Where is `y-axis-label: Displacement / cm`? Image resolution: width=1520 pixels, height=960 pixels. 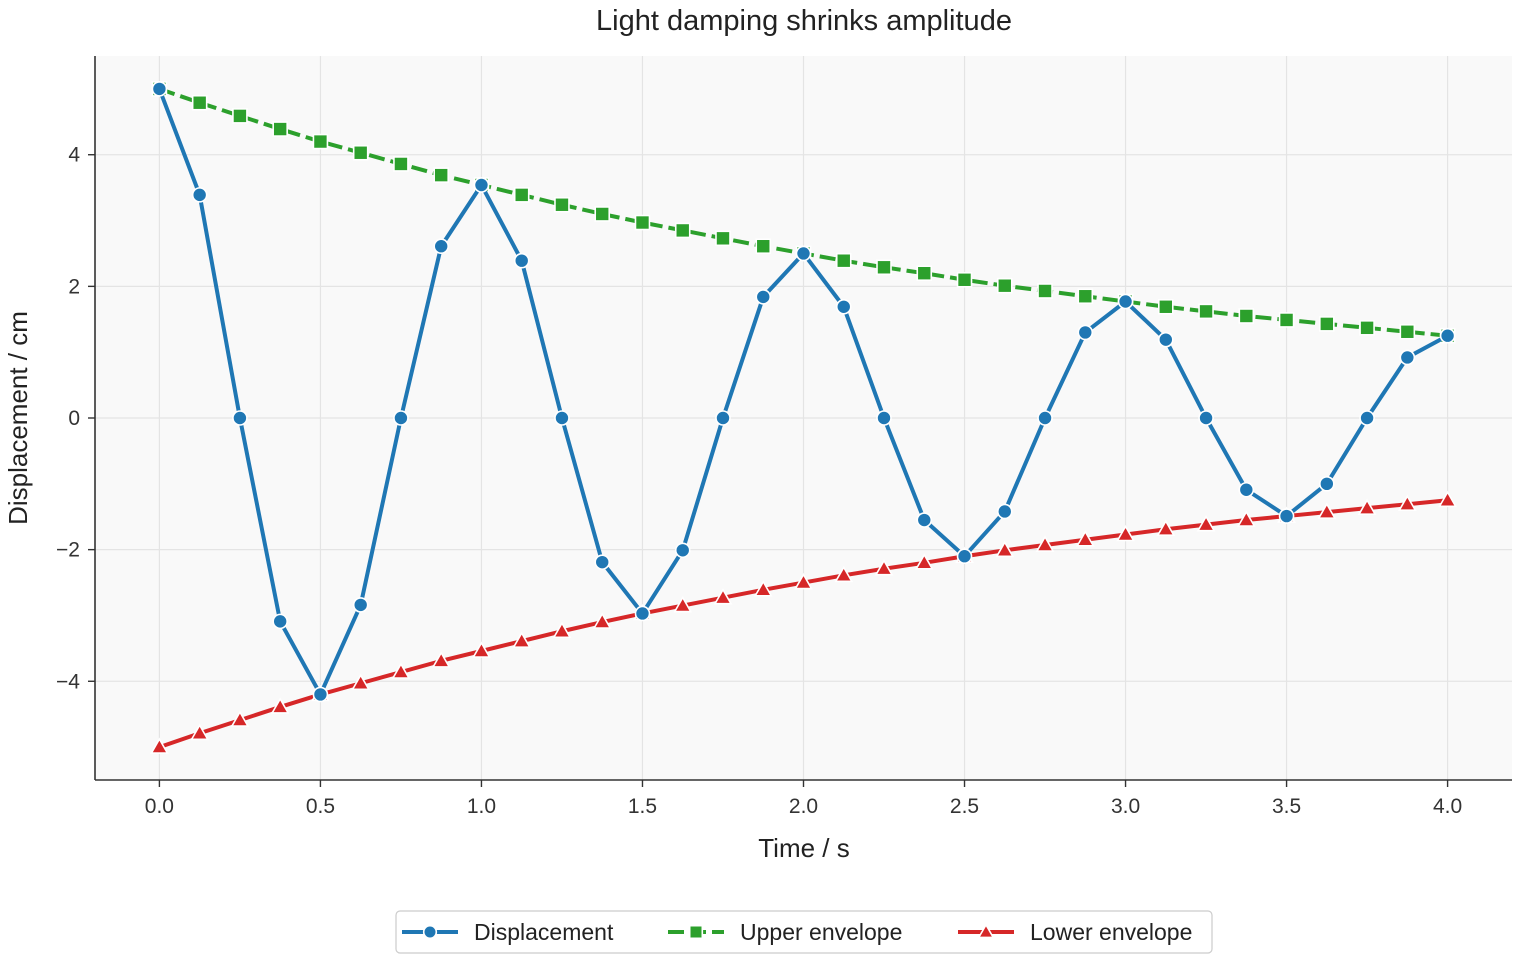 y-axis-label: Displacement / cm is located at coordinates (18, 418).